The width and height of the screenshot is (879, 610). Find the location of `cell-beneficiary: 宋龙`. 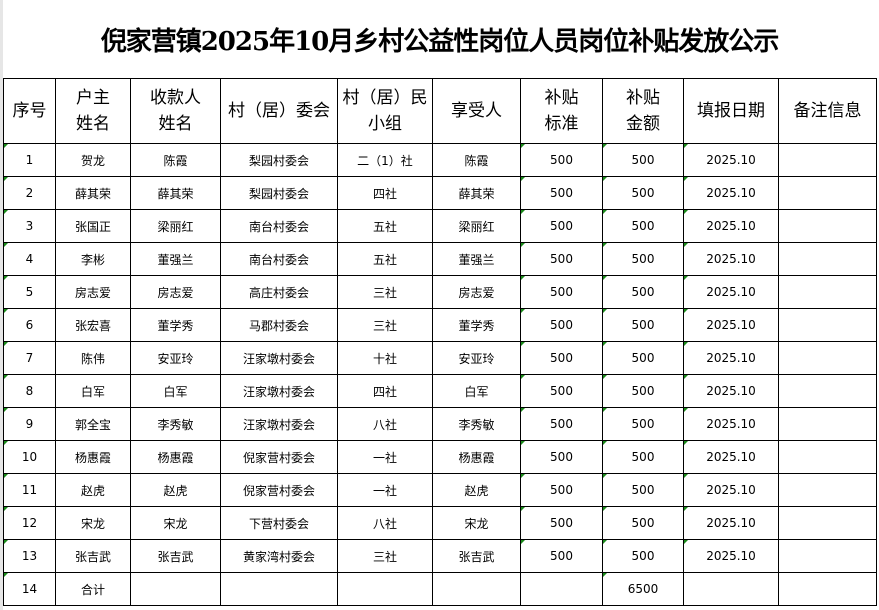

cell-beneficiary: 宋龙 is located at coordinates (476, 523).